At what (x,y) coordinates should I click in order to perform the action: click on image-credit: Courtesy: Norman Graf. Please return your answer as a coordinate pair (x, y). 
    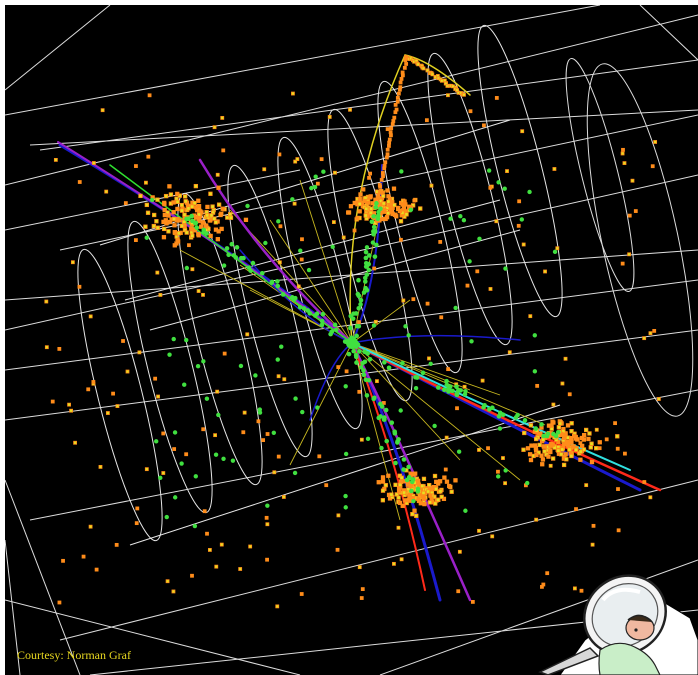
    Looking at the image, I should click on (74, 655).